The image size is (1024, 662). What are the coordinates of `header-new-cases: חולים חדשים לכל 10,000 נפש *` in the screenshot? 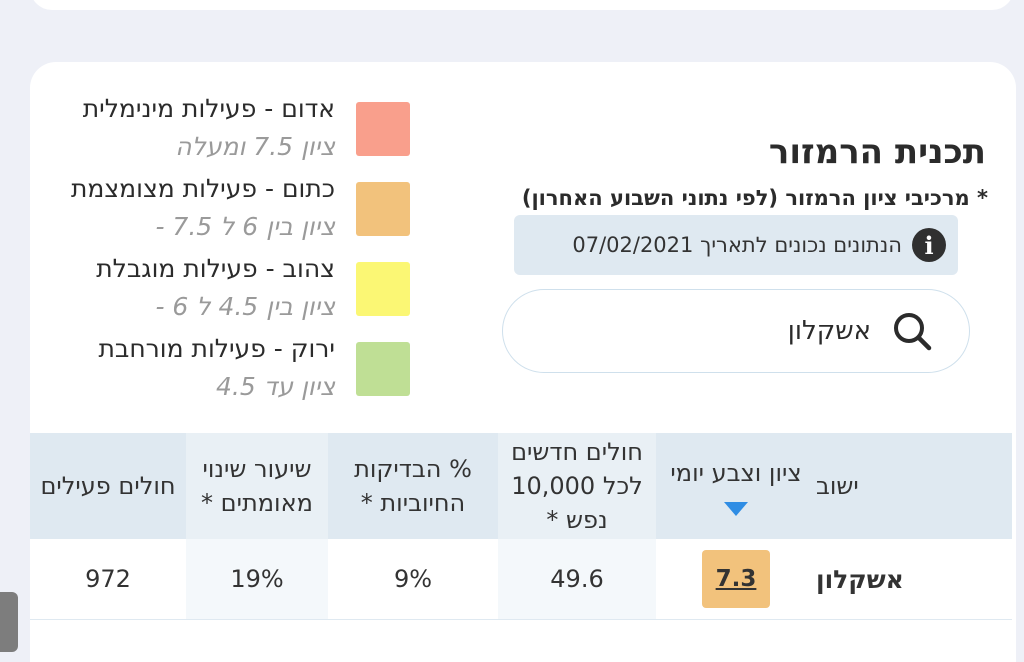 It's located at (577, 486).